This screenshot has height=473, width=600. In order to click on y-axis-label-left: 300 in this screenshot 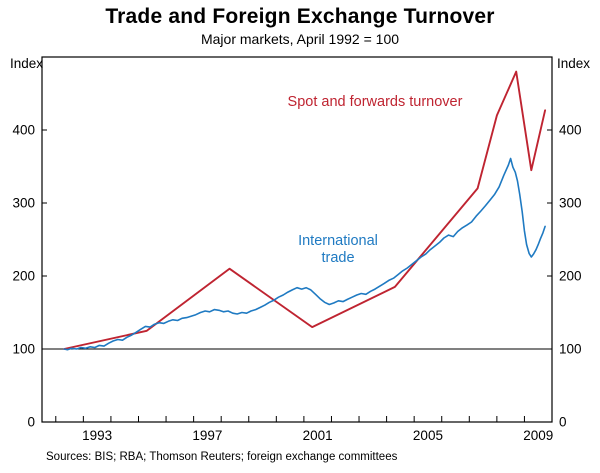, I will do `click(23, 203)`.